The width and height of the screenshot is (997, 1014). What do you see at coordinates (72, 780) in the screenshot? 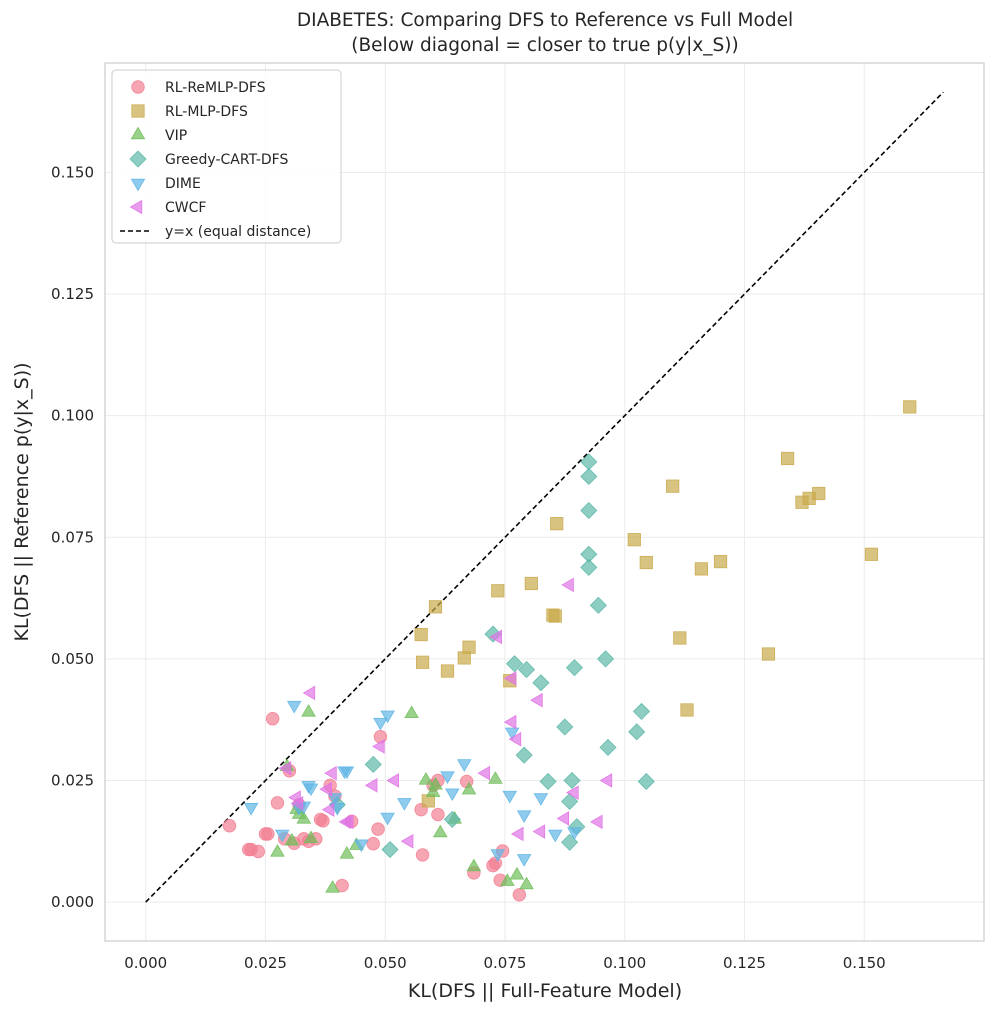
I see `y-tick-label: 0.025` at bounding box center [72, 780].